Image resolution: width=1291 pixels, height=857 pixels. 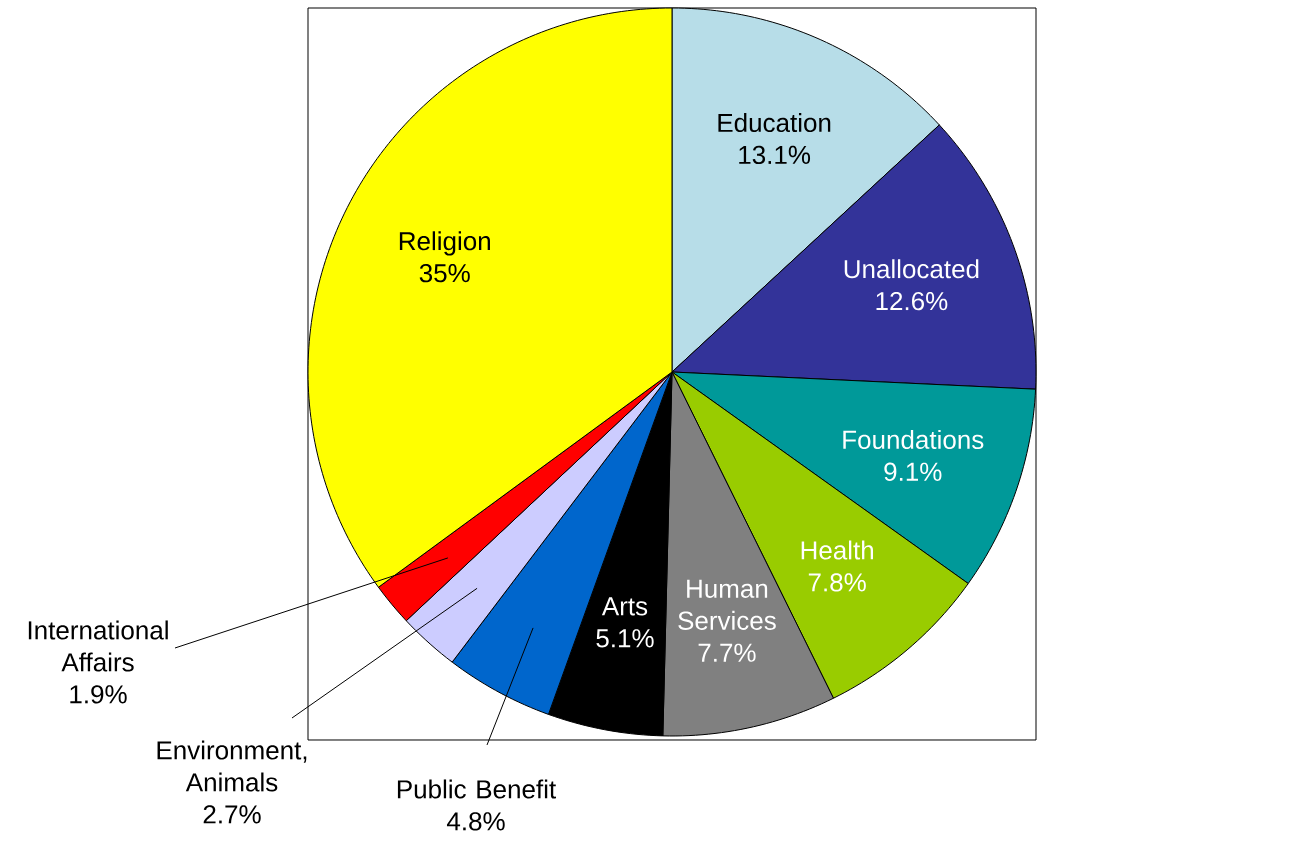 I want to click on slice-label: Public Benefit, so click(x=476, y=789).